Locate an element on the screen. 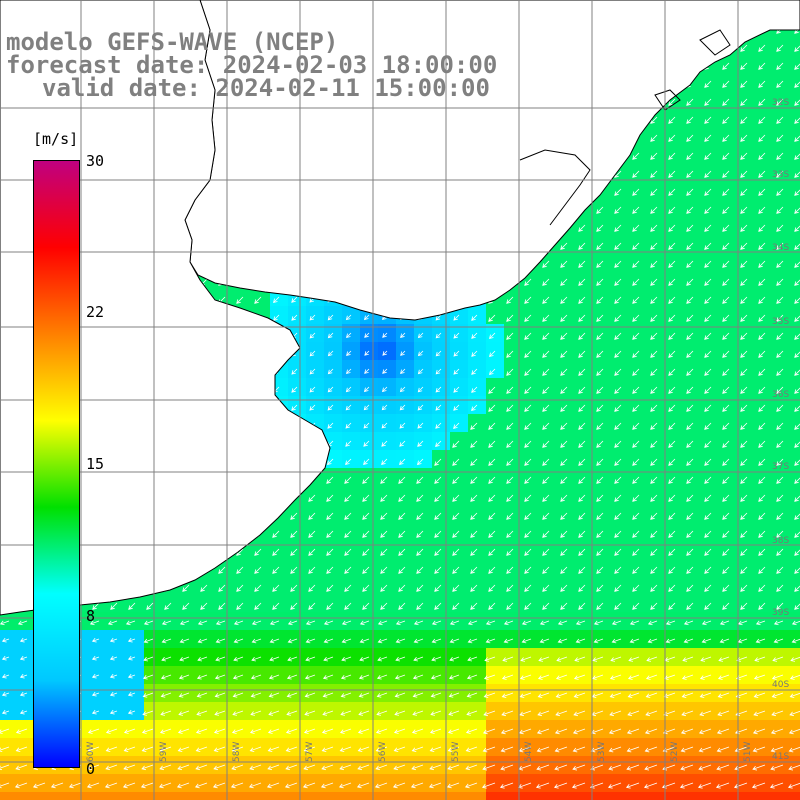 Image resolution: width=800 pixels, height=800 pixels. lat-label: 32S is located at coordinates (781, 103).